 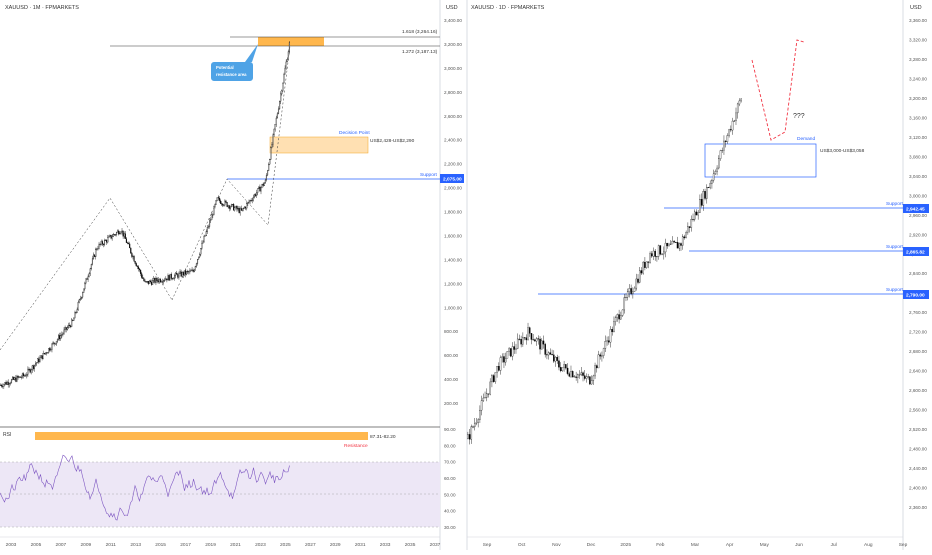 I want to click on left-price-tick: 600.00, so click(x=451, y=355).